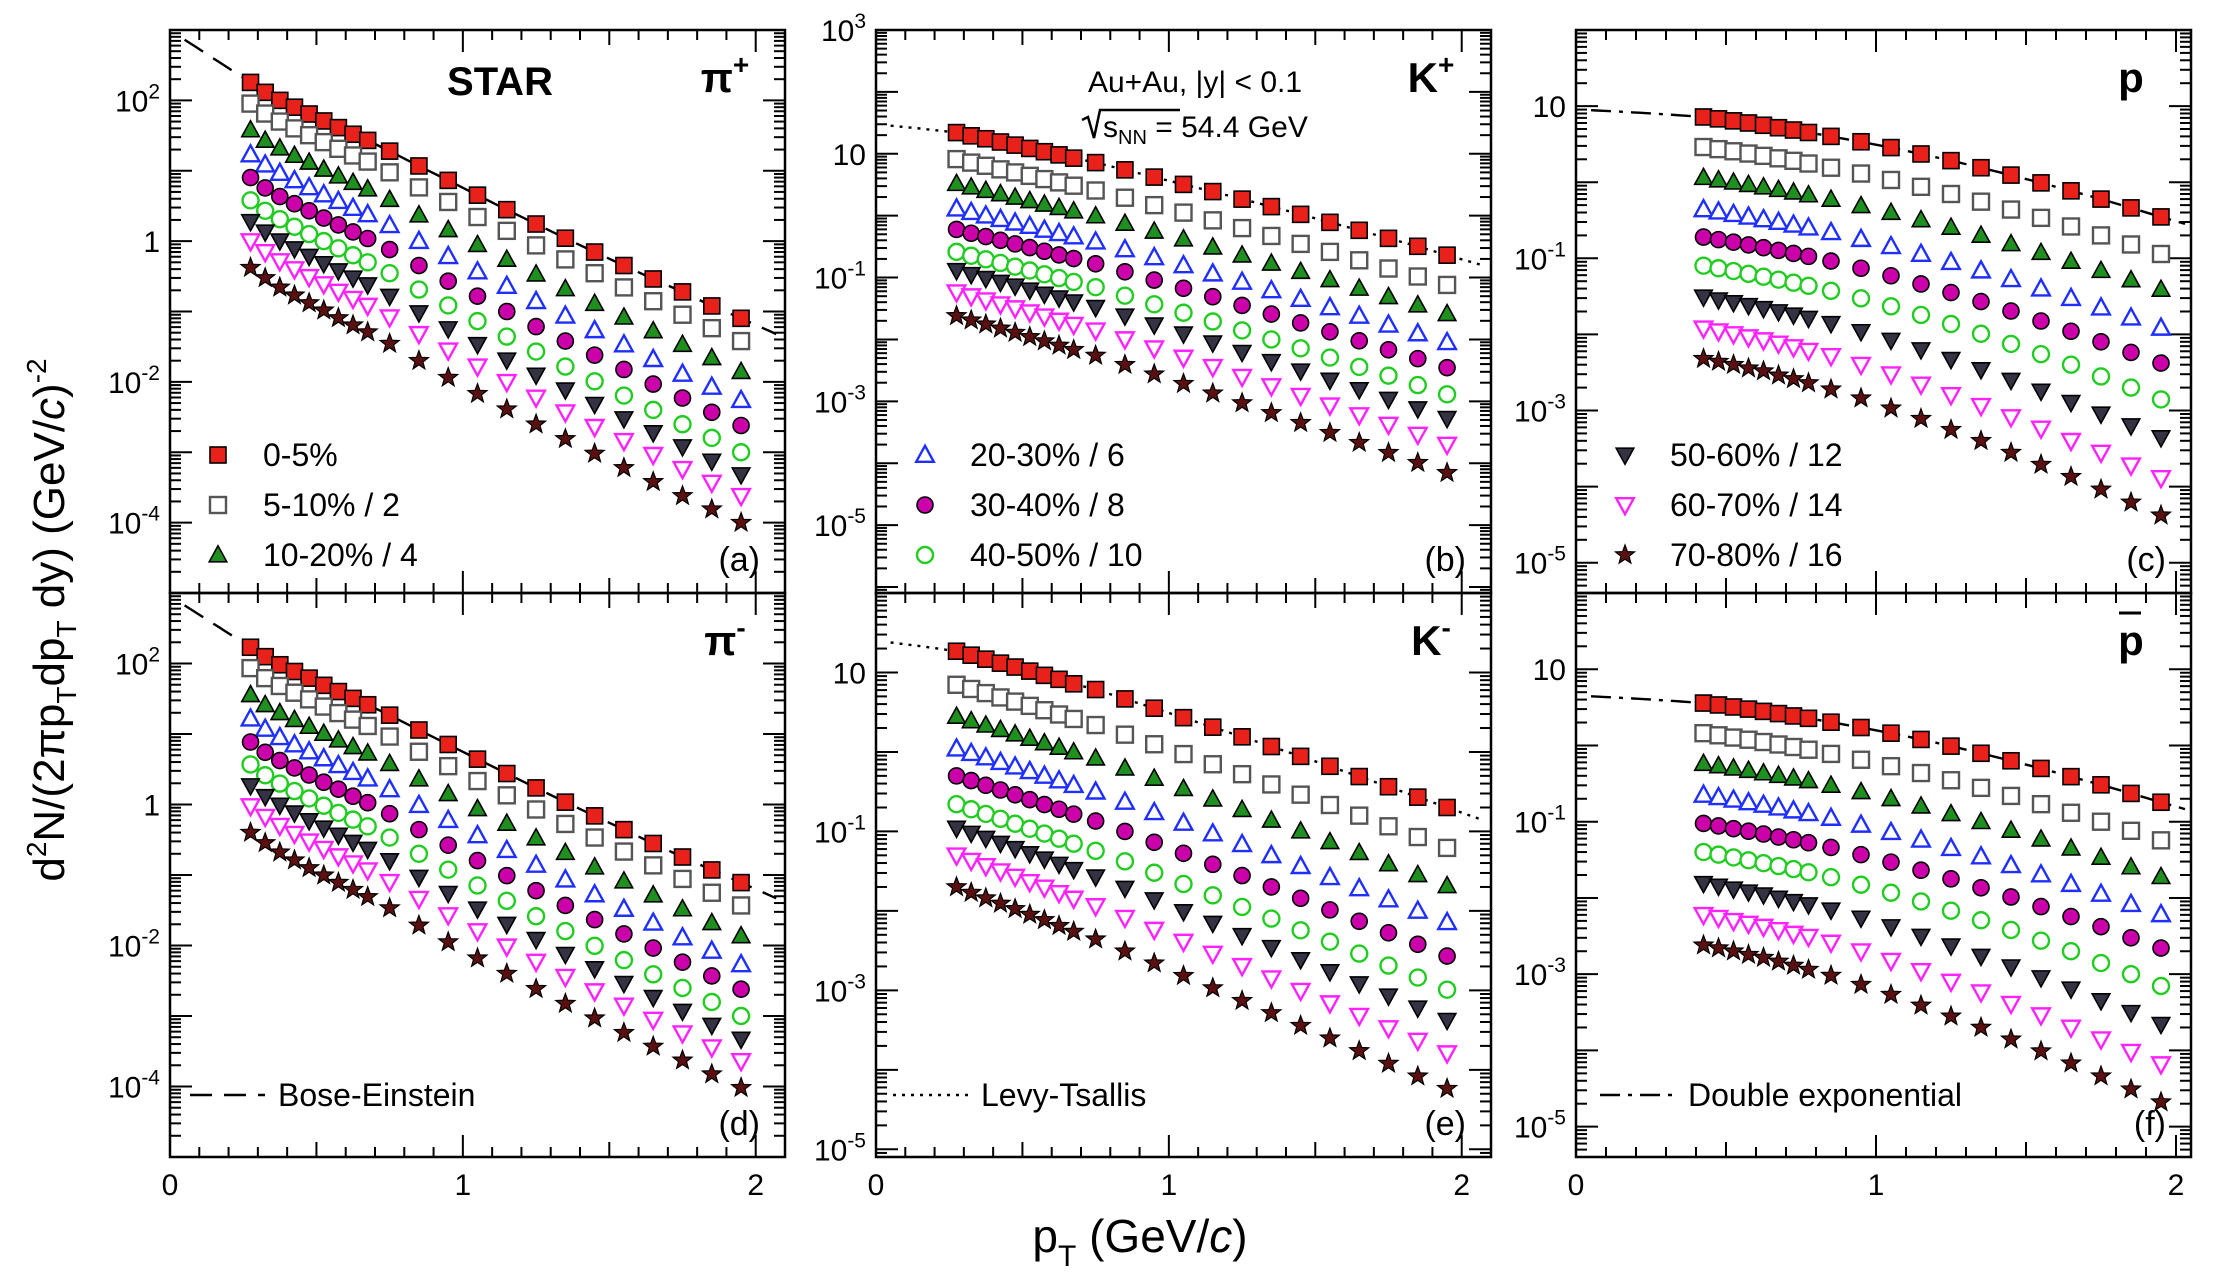  I want to click on x-axis-title: pT (GeV/c), so click(1139, 1241).